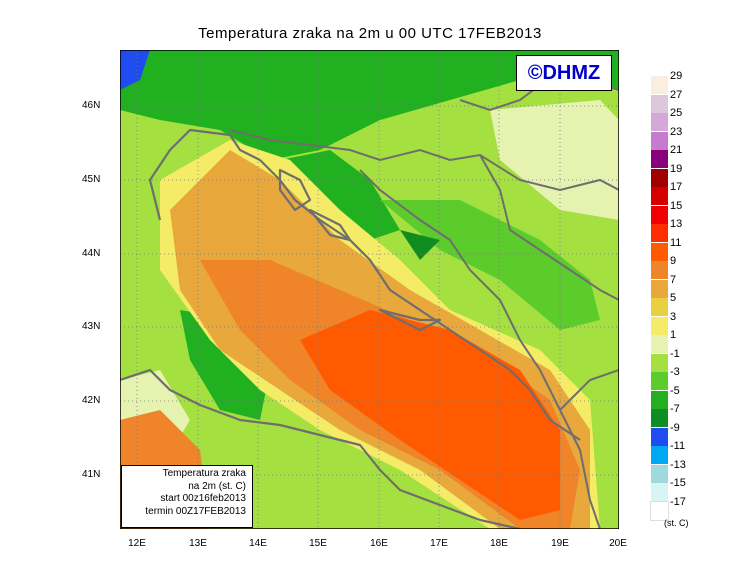 The width and height of the screenshot is (740, 582). Describe the element at coordinates (676, 242) in the screenshot. I see `colorbar-label: 11` at that location.